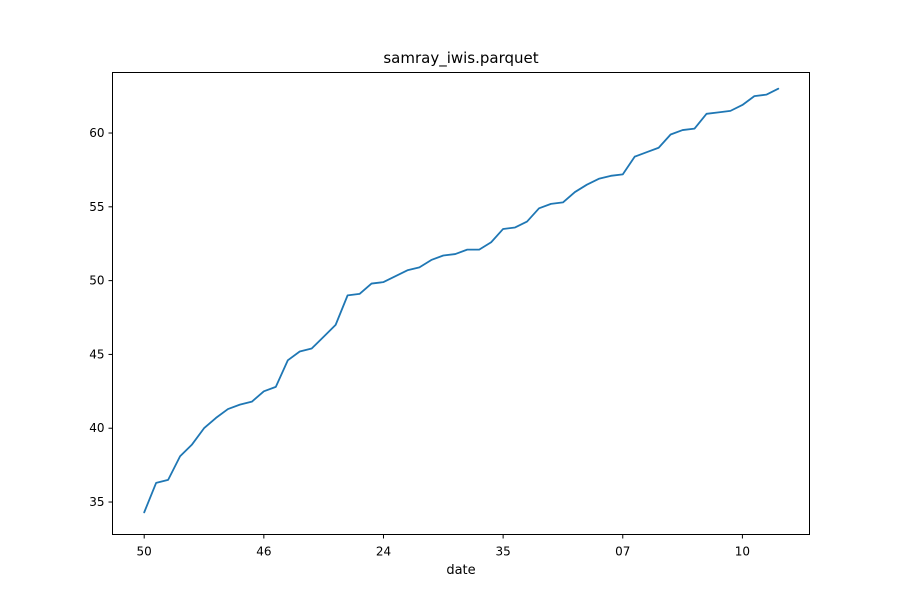  What do you see at coordinates (96, 502) in the screenshot?
I see `y-tick-label: 35` at bounding box center [96, 502].